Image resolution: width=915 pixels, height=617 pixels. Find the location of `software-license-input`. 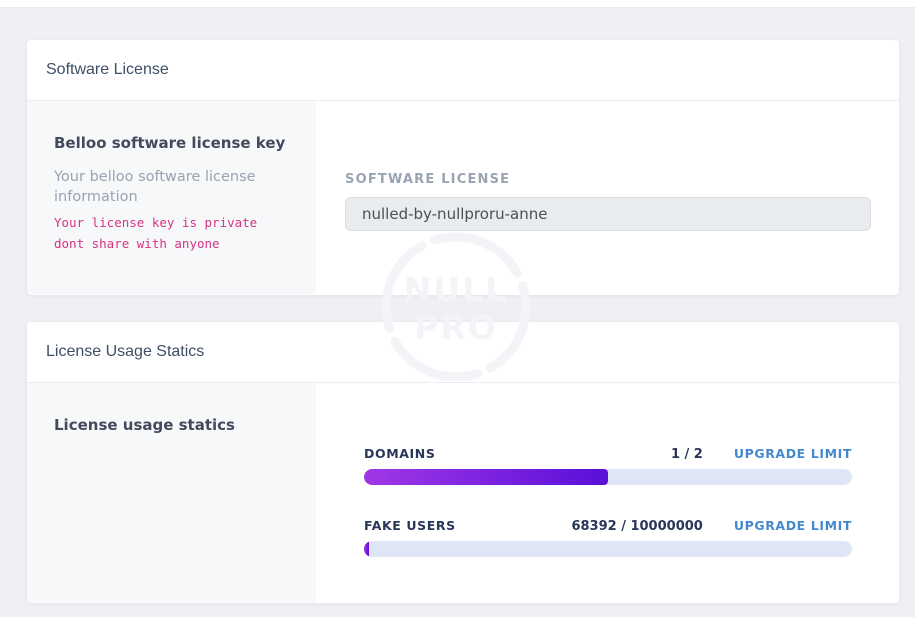

software-license-input is located at coordinates (608, 214).